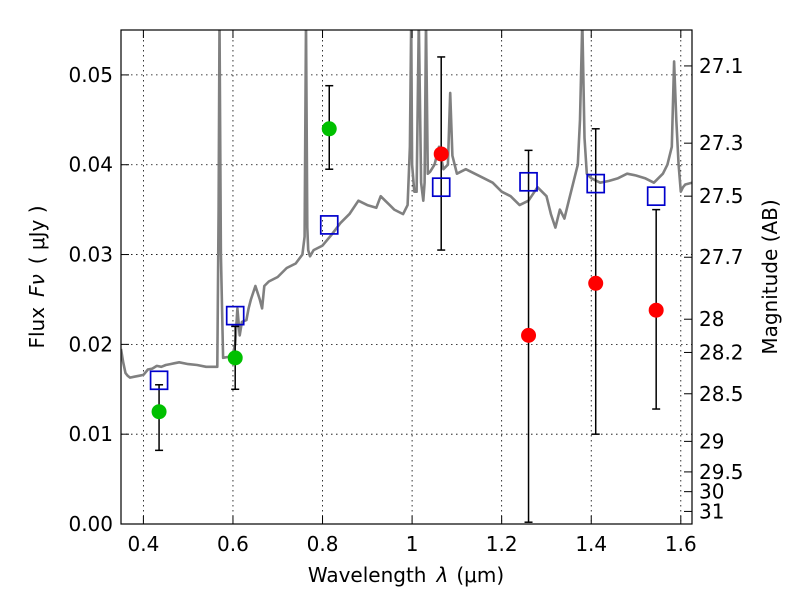 The image size is (800, 600). Describe the element at coordinates (406, 575) in the screenshot. I see `x-axis-title: Wavelength λ (μm)` at that location.